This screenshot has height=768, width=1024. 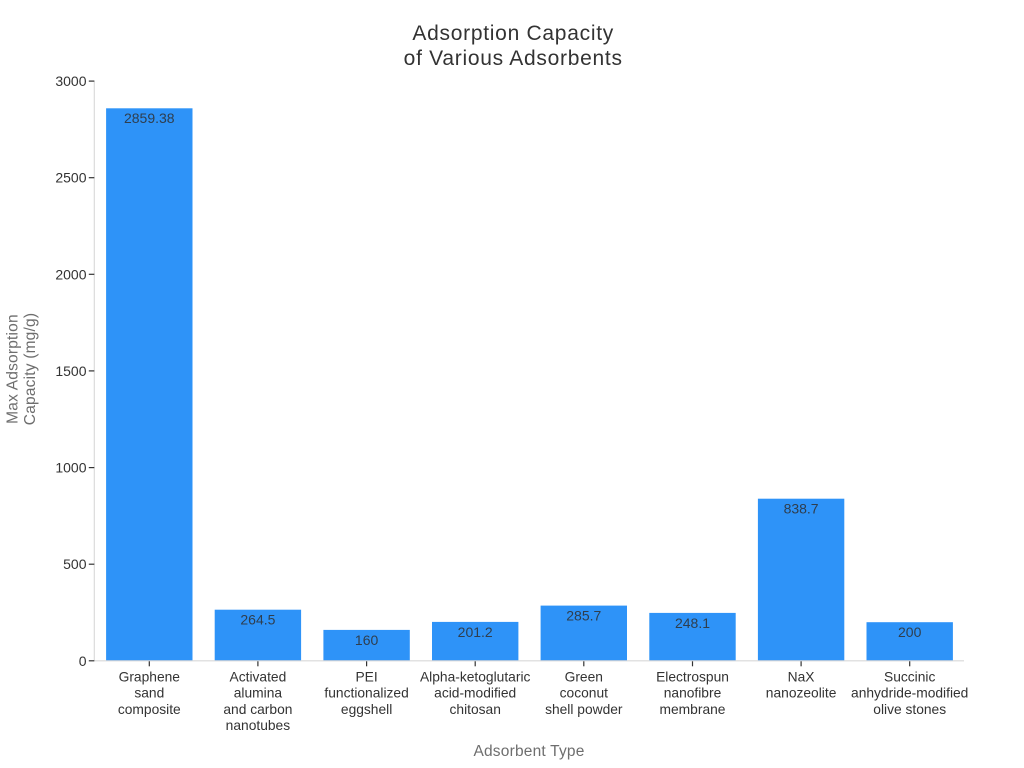 What do you see at coordinates (149, 693) in the screenshot?
I see `svg-text: sand` at bounding box center [149, 693].